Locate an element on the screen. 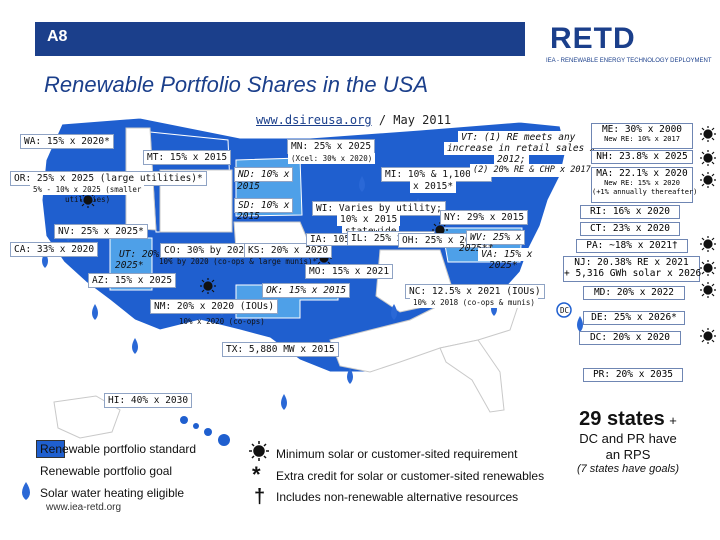  legend-dagger-icon: † is located at coordinates (260, 497).